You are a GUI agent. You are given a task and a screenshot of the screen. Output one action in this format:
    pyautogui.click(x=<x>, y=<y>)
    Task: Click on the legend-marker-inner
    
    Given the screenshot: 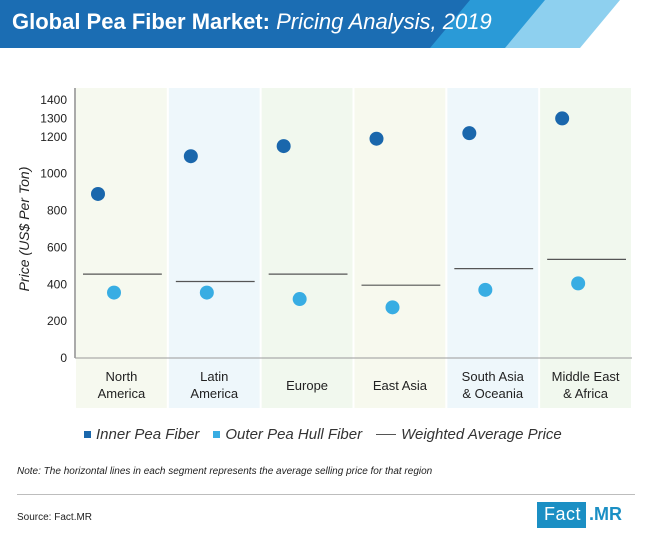 What is the action you would take?
    pyautogui.click(x=87, y=434)
    